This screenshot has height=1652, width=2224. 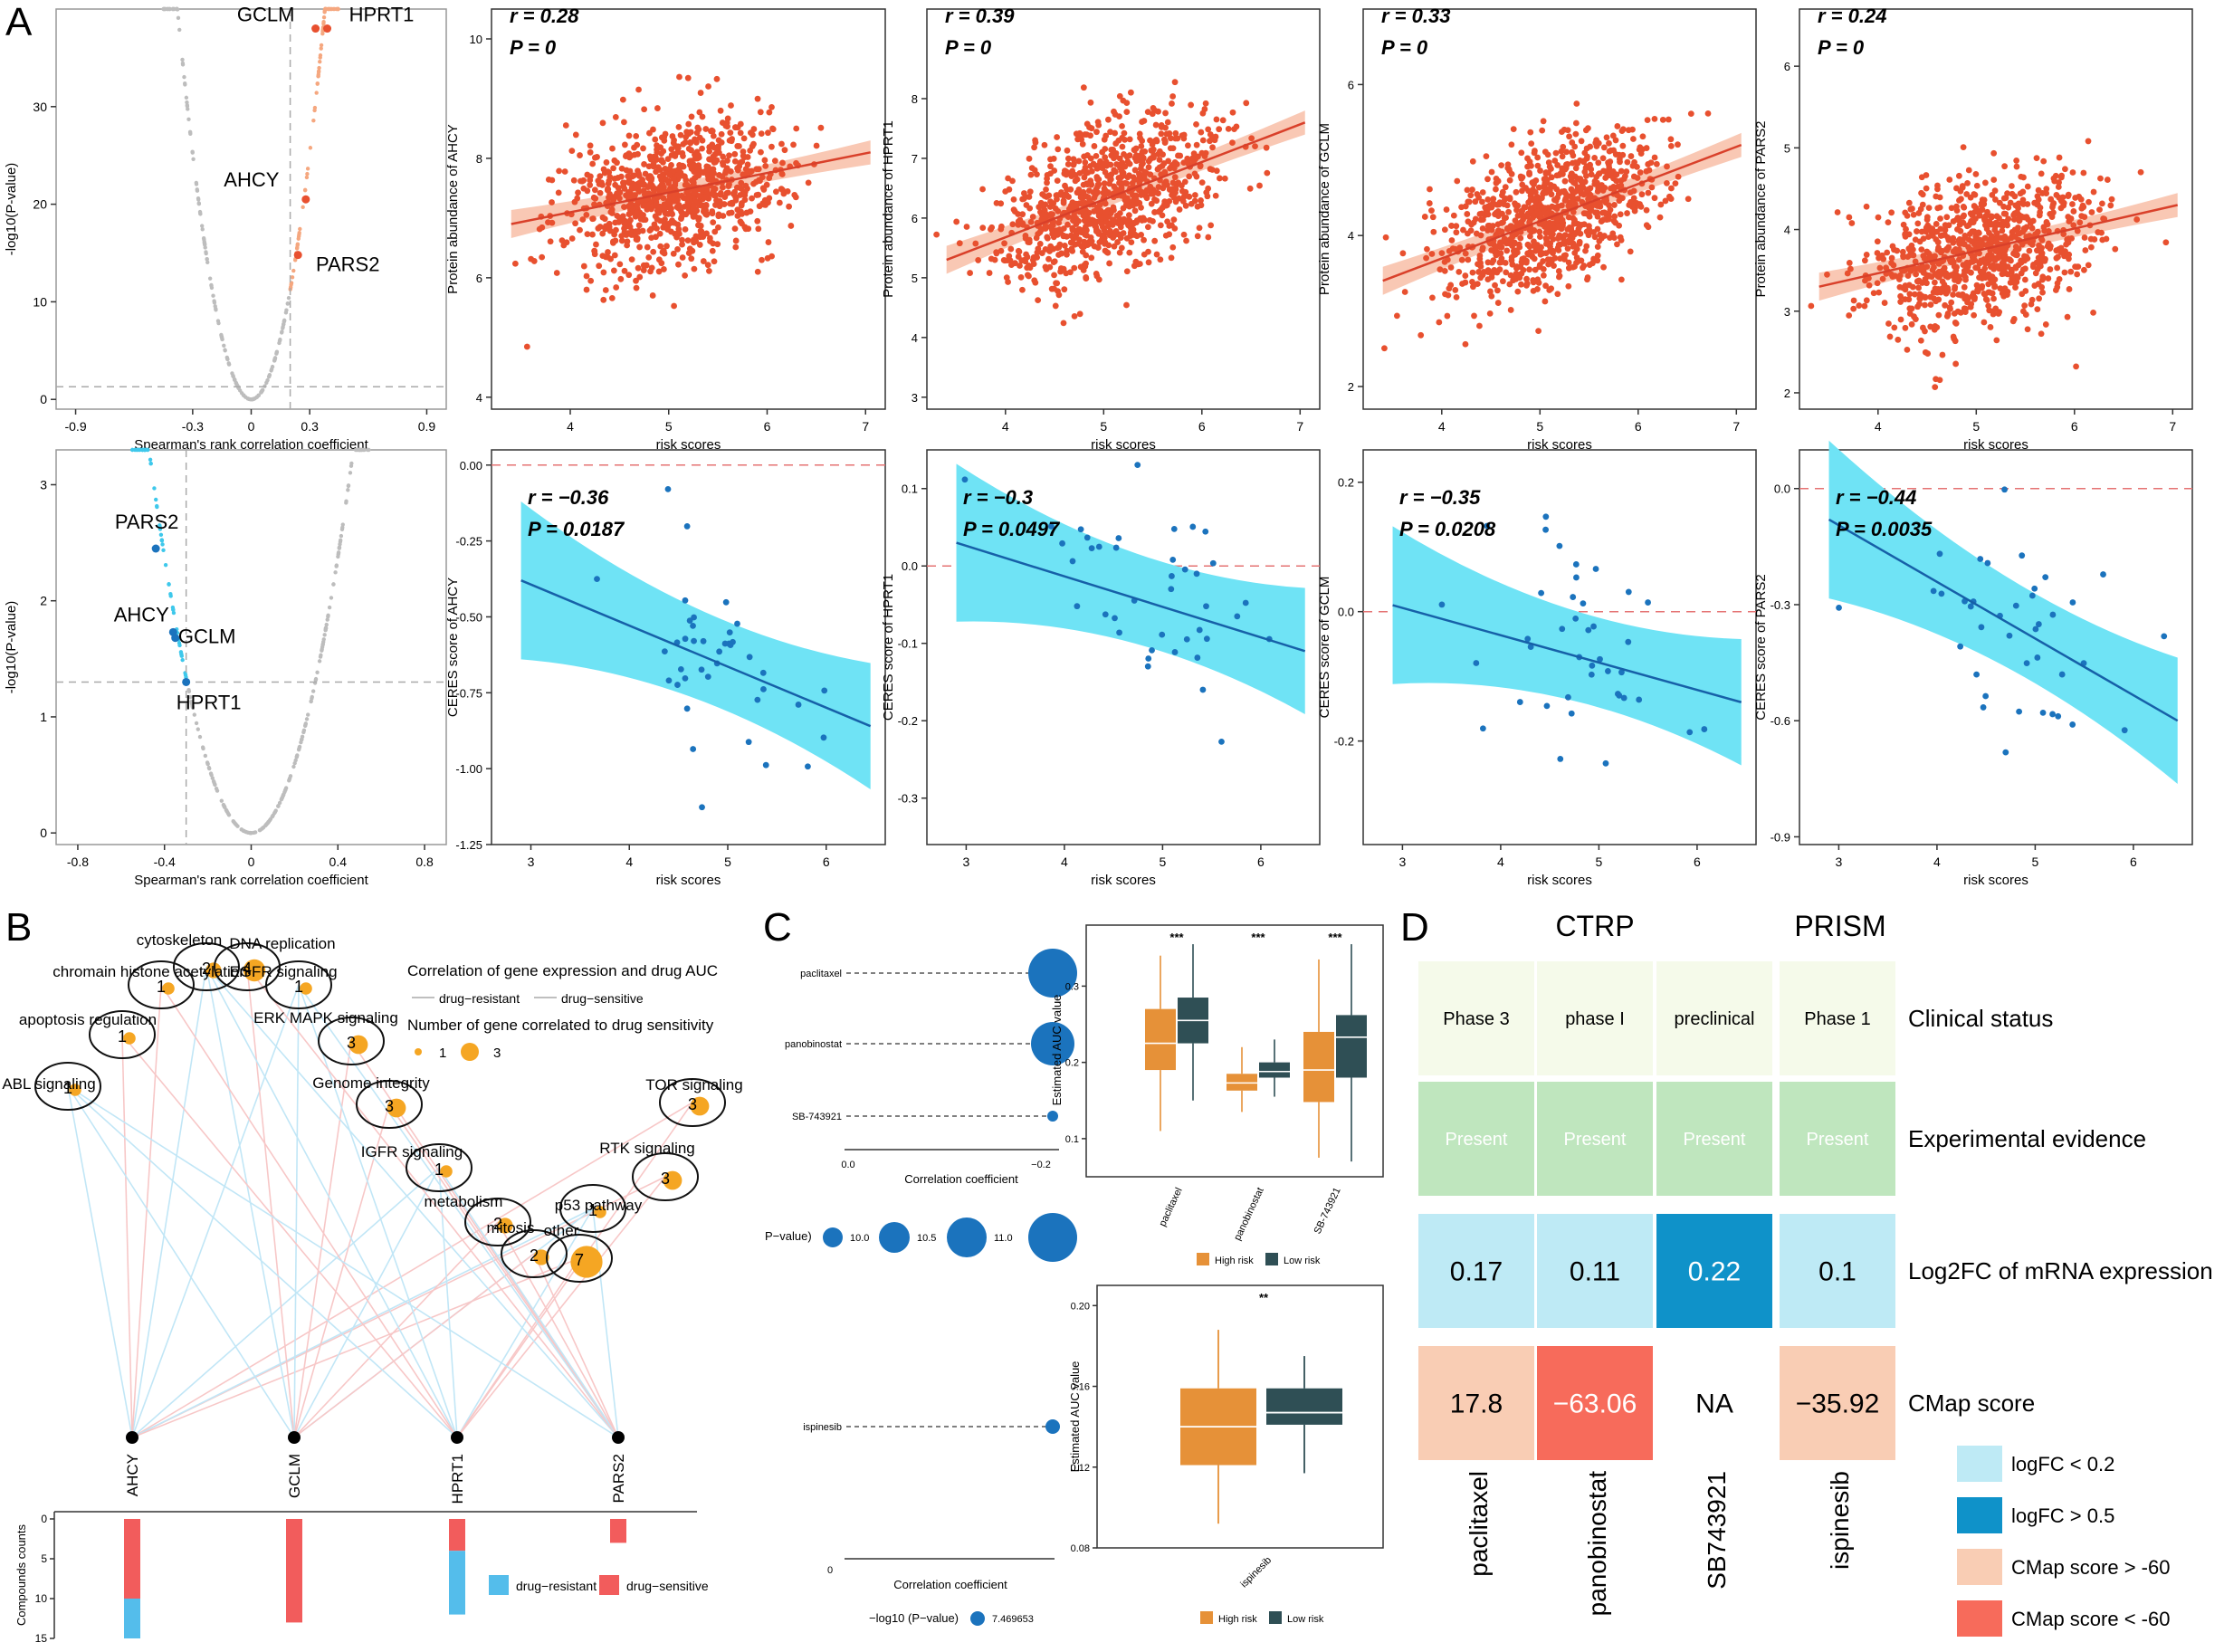 I want to click on pathway-label: other, so click(x=561, y=1230).